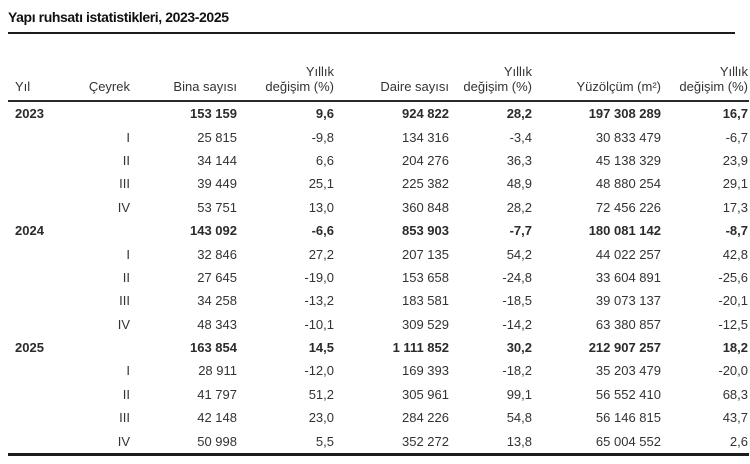  What do you see at coordinates (628, 394) in the screenshot?
I see `yuzolcum-cell: 56 552 410` at bounding box center [628, 394].